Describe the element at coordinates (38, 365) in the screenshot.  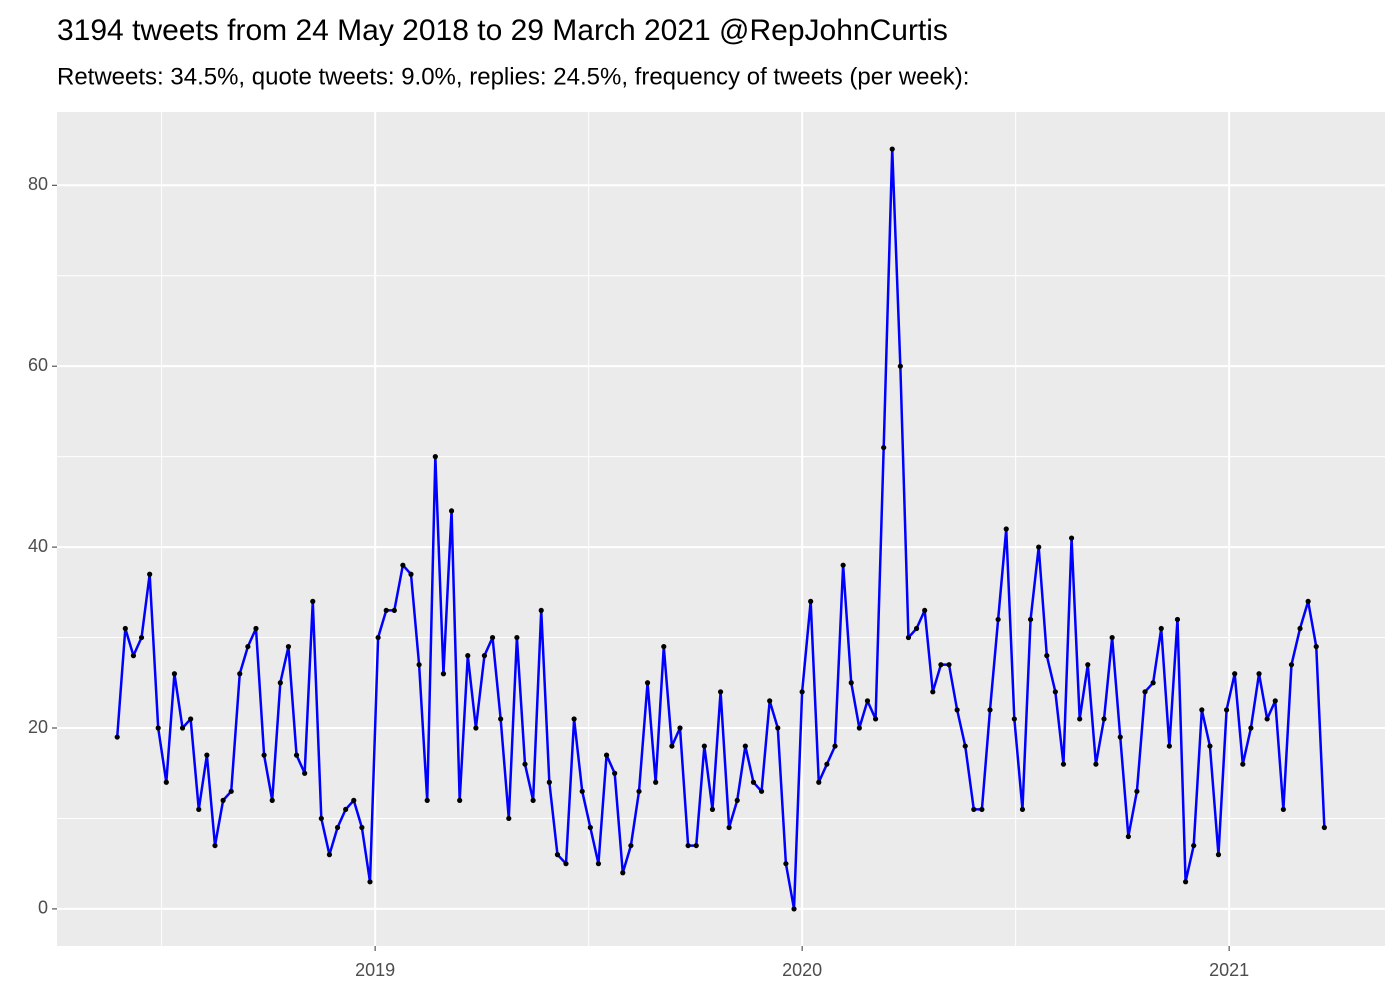
I see `y-tick-label: 60` at that location.